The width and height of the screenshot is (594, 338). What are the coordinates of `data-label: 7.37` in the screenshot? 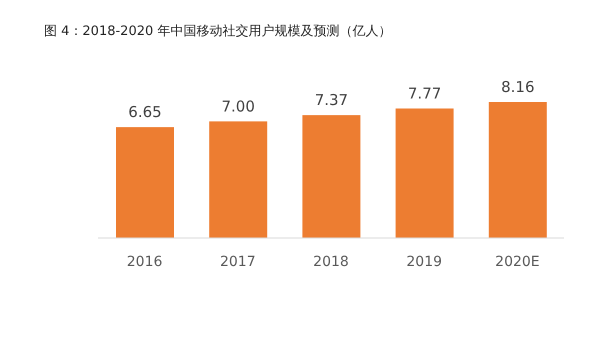 It's located at (331, 100).